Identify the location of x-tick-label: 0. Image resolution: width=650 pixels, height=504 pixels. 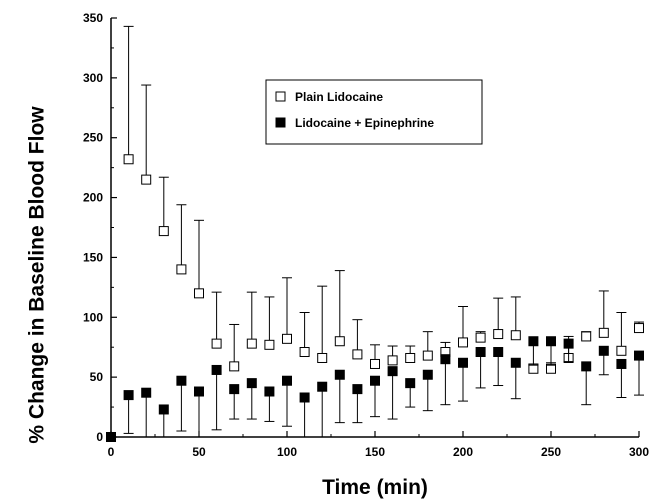
(111, 452).